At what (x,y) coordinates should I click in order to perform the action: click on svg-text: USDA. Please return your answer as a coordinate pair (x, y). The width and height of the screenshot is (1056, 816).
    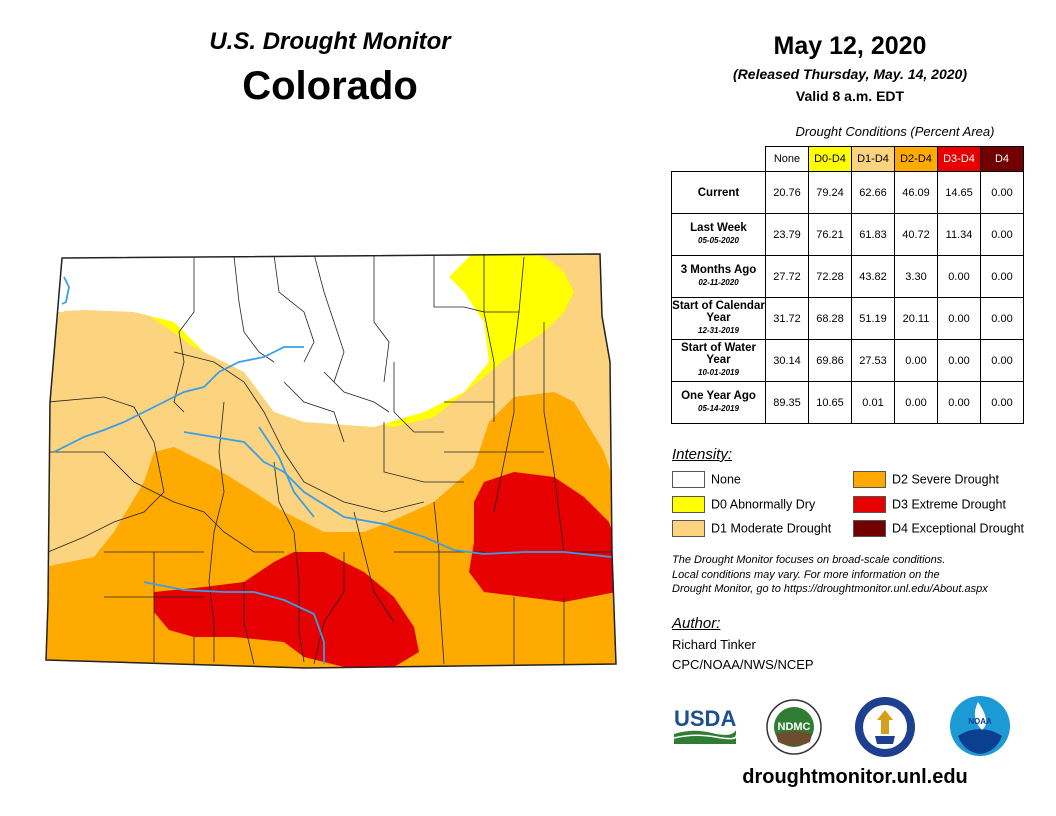
    Looking at the image, I should click on (705, 718).